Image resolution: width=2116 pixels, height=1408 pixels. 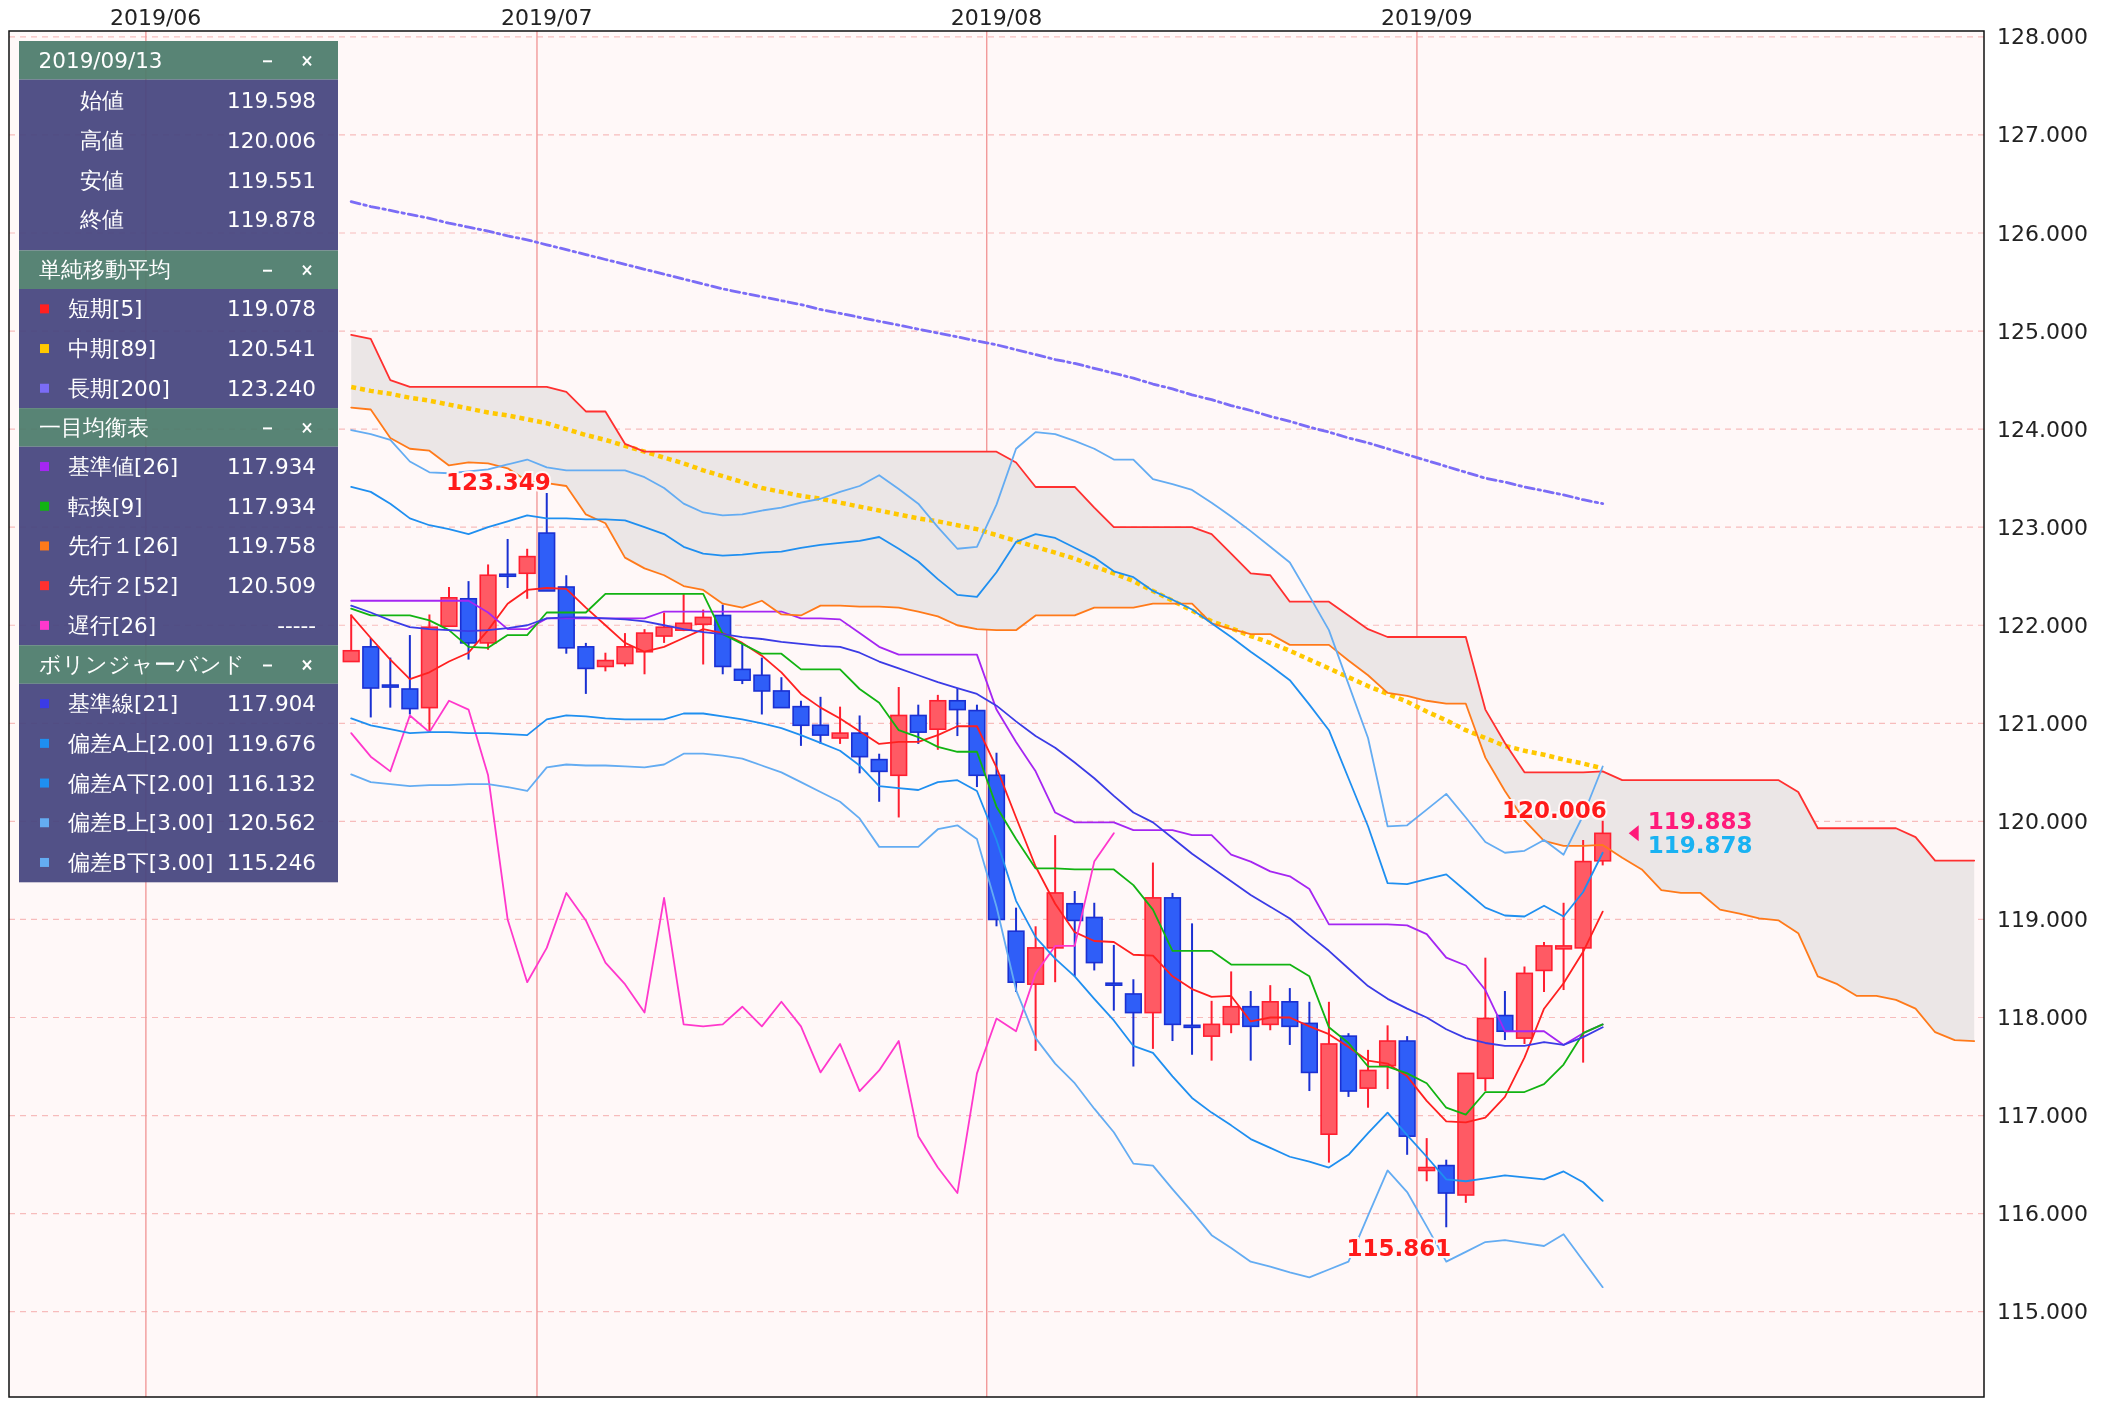 What do you see at coordinates (271, 140) in the screenshot?
I see `text: 120.006` at bounding box center [271, 140].